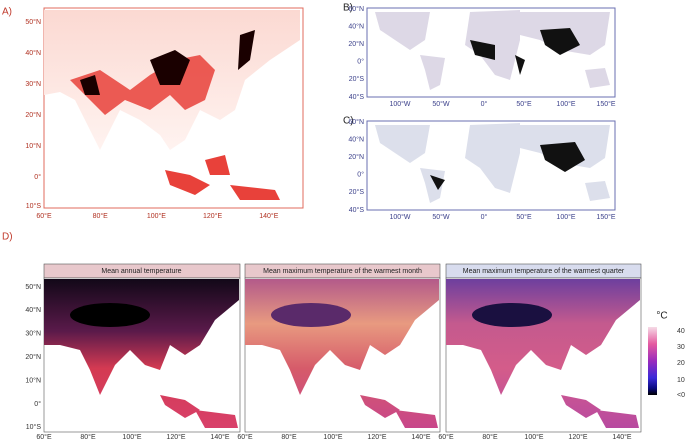 Image resolution: width=685 pixels, height=441 pixels. I want to click on colorbar, so click(652, 361).